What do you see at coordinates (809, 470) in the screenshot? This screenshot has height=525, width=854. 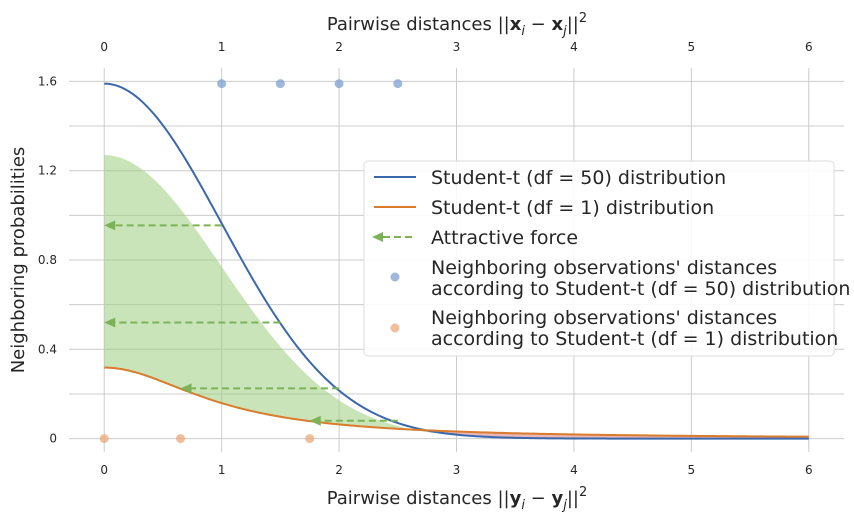 I see `x-tick-bottom-6: 6` at bounding box center [809, 470].